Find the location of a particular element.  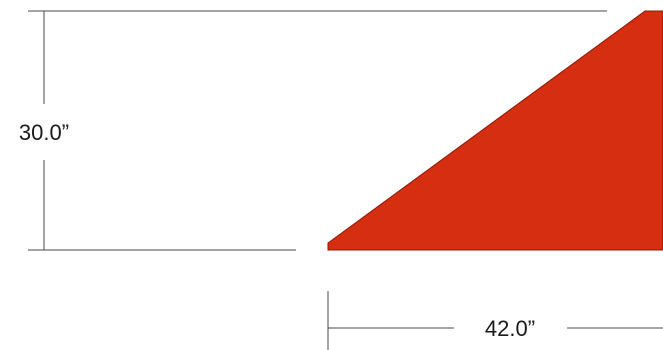

width-dimension-label: 42.0” is located at coordinates (510, 328).